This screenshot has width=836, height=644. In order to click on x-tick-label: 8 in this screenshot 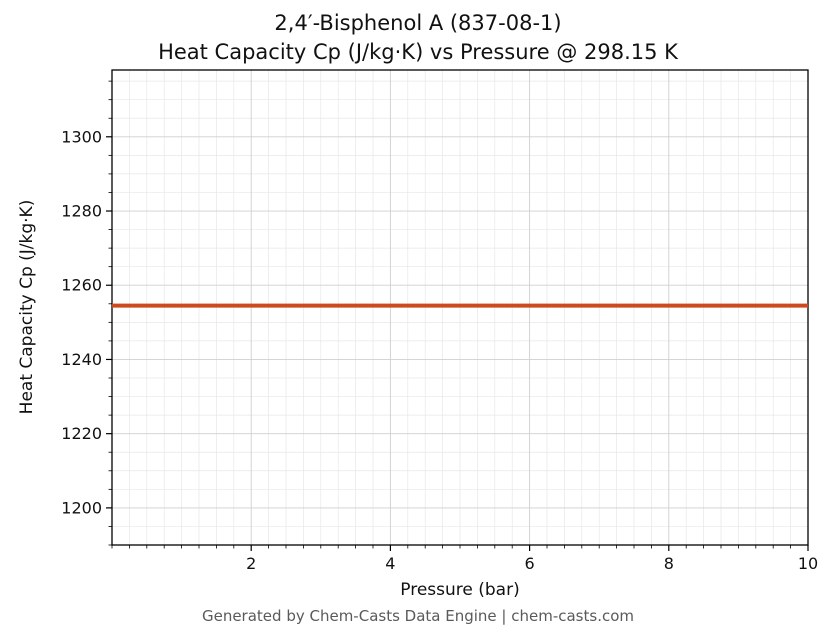, I will do `click(669, 563)`.